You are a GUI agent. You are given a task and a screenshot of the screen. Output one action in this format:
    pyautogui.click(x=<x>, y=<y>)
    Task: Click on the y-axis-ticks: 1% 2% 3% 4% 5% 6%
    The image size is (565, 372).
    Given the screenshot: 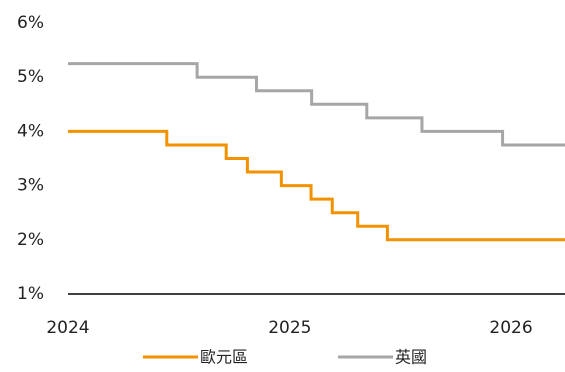 What is the action you would take?
    pyautogui.click(x=30, y=158)
    